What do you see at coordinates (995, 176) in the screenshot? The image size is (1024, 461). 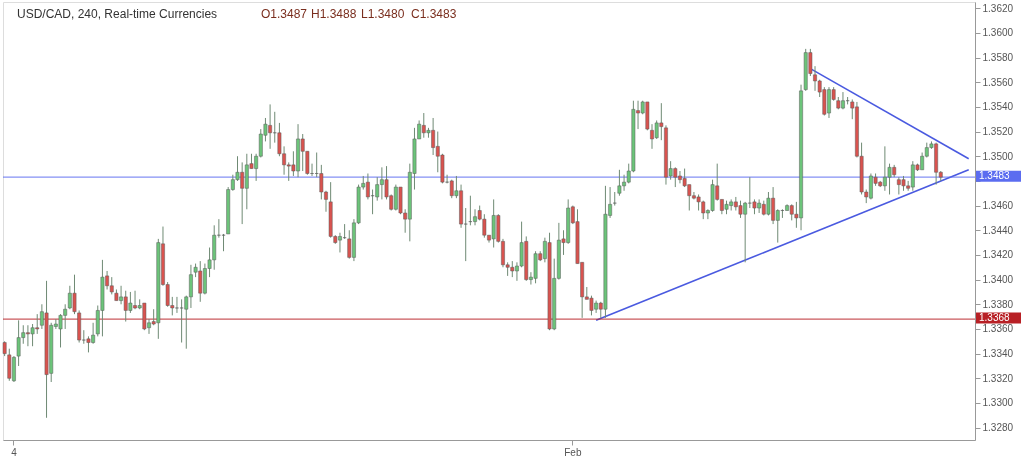 I see `ref-line-label: 1.3483` at bounding box center [995, 176].